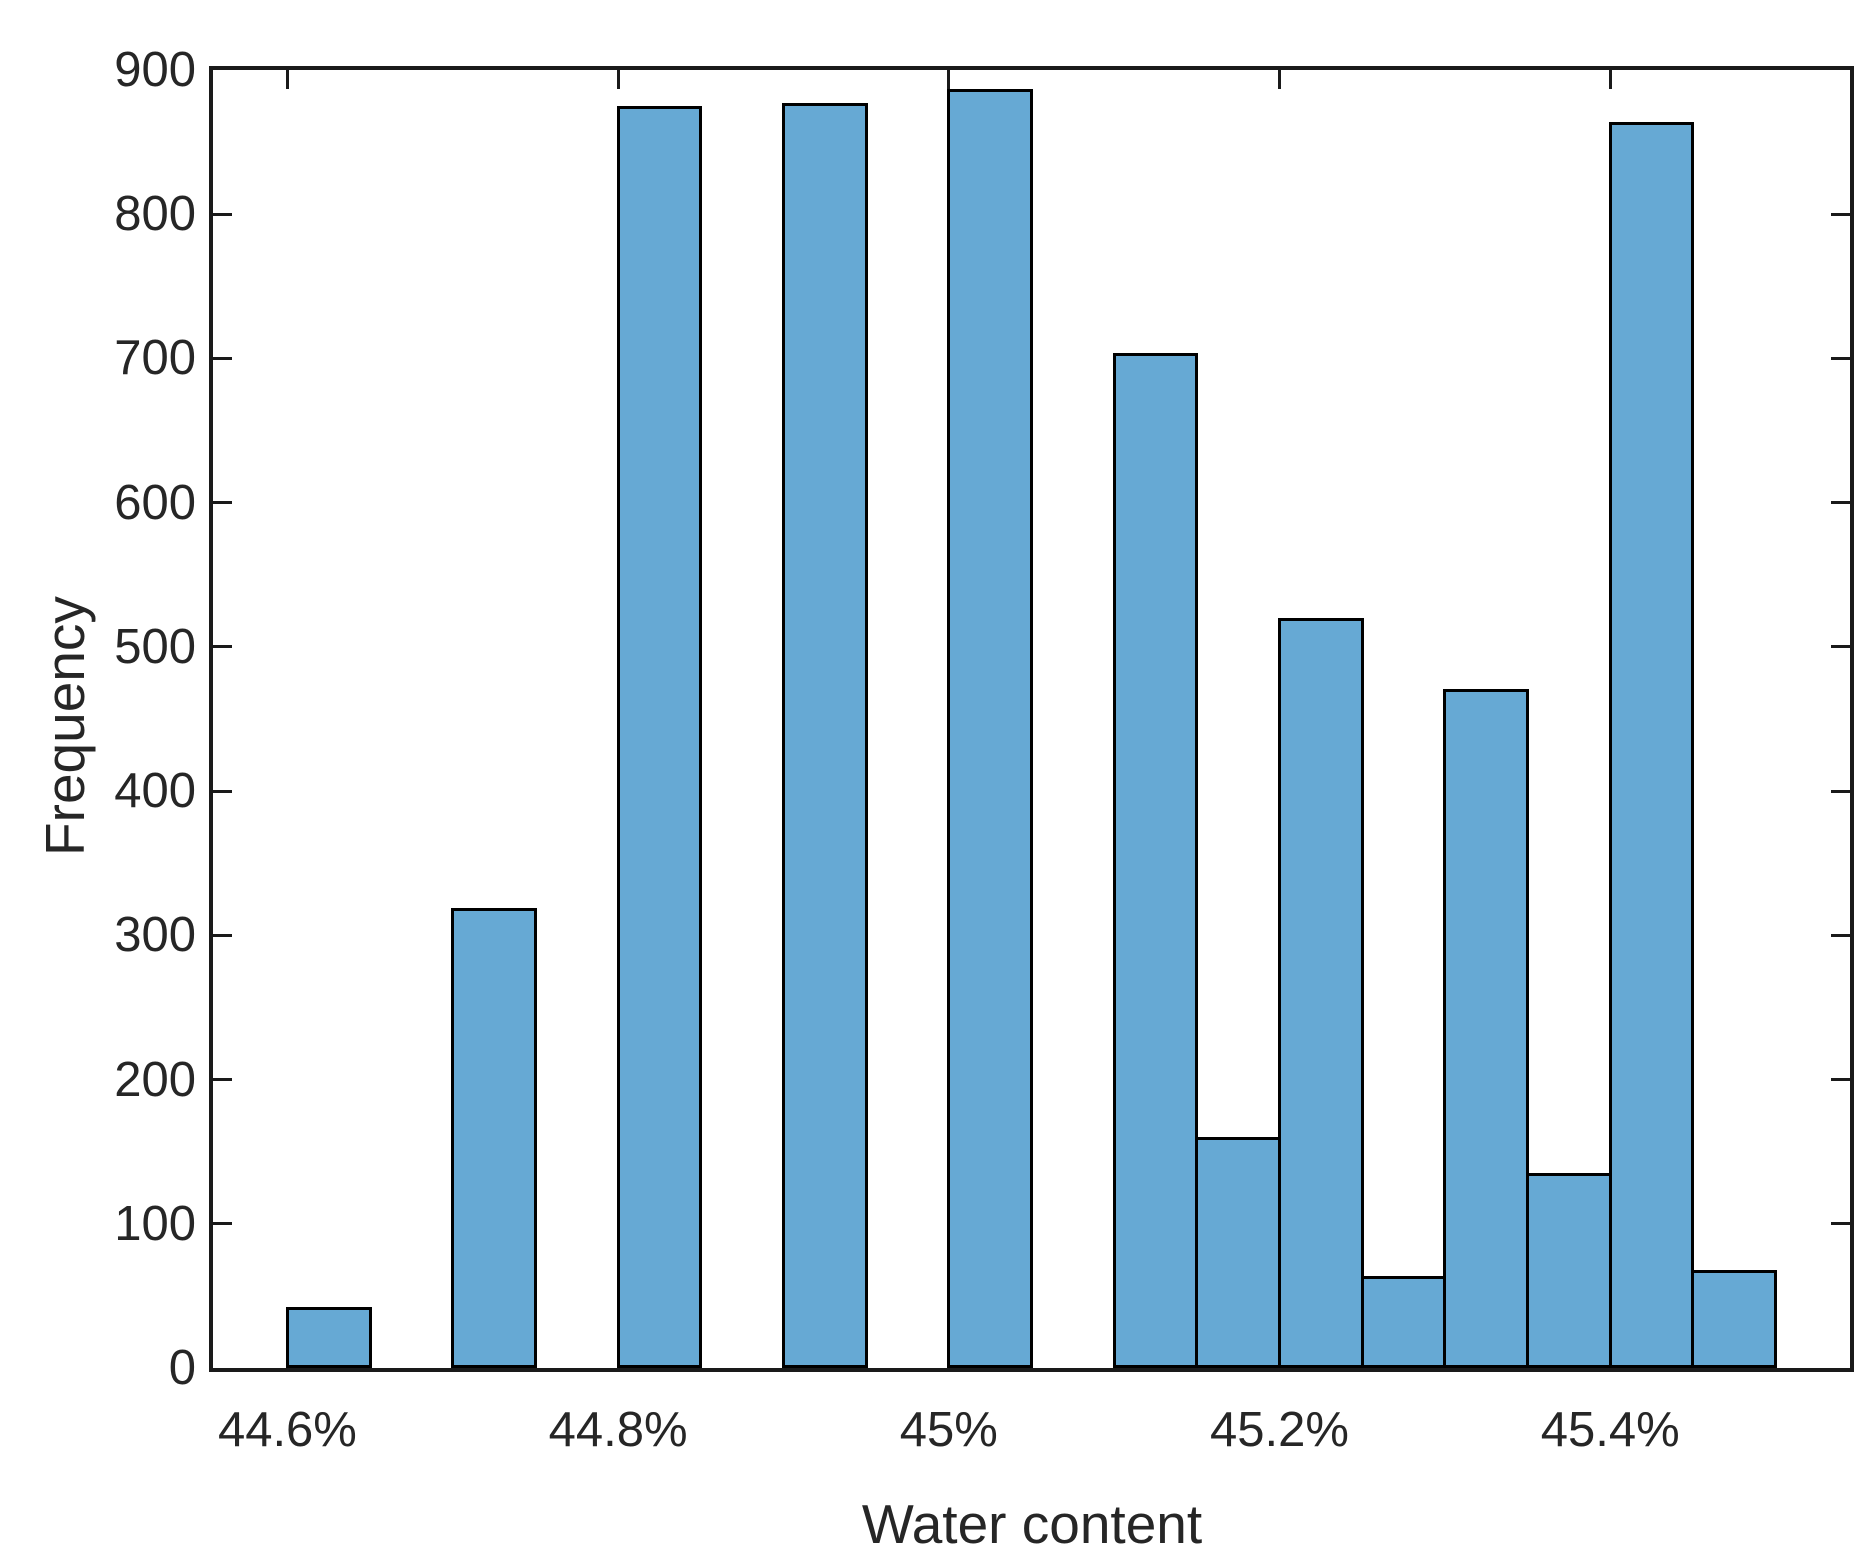 Image resolution: width=1875 pixels, height=1555 pixels. What do you see at coordinates (155, 791) in the screenshot?
I see `y-tick-label: 400` at bounding box center [155, 791].